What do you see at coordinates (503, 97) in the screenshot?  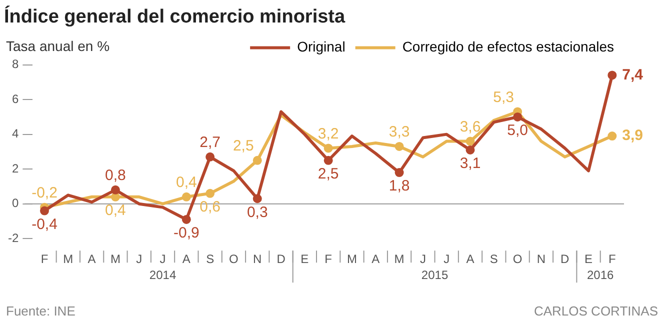 I see `data-label: 5,3` at bounding box center [503, 97].